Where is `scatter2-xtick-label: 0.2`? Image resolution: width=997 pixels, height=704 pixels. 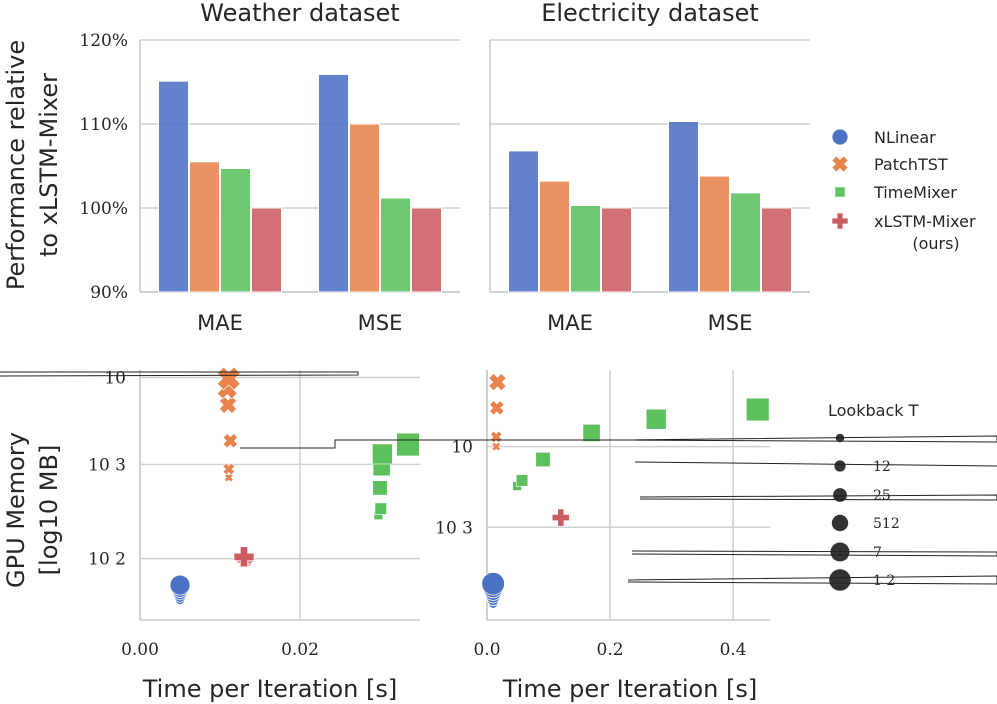
scatter2-xtick-label: 0.2 is located at coordinates (610, 650).